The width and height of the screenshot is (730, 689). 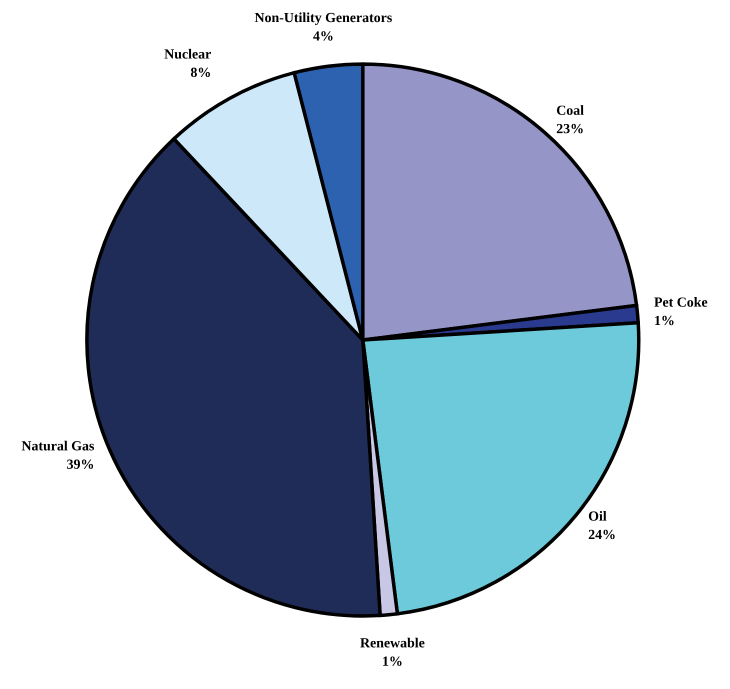 I want to click on slice-label: Coal, so click(x=570, y=110).